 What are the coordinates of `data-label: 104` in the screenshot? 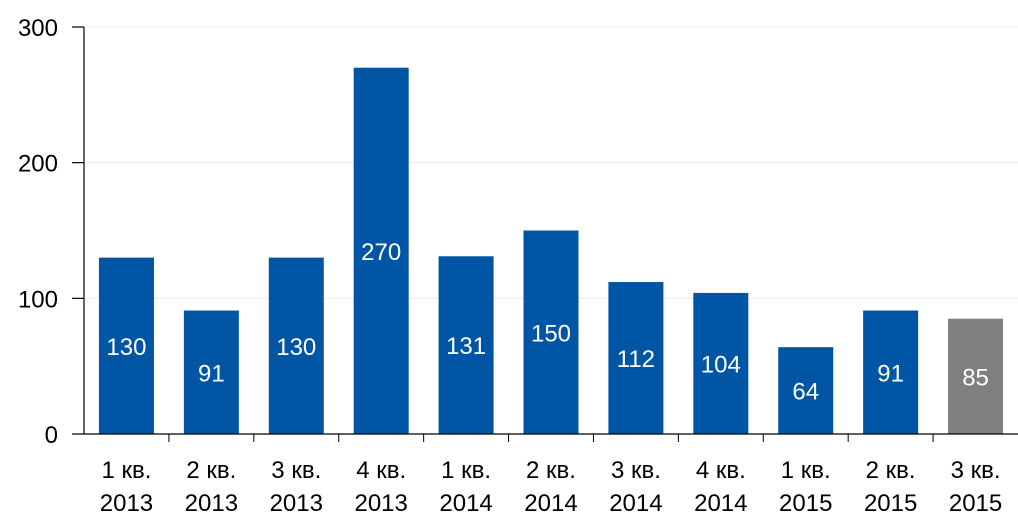 It's located at (721, 364).